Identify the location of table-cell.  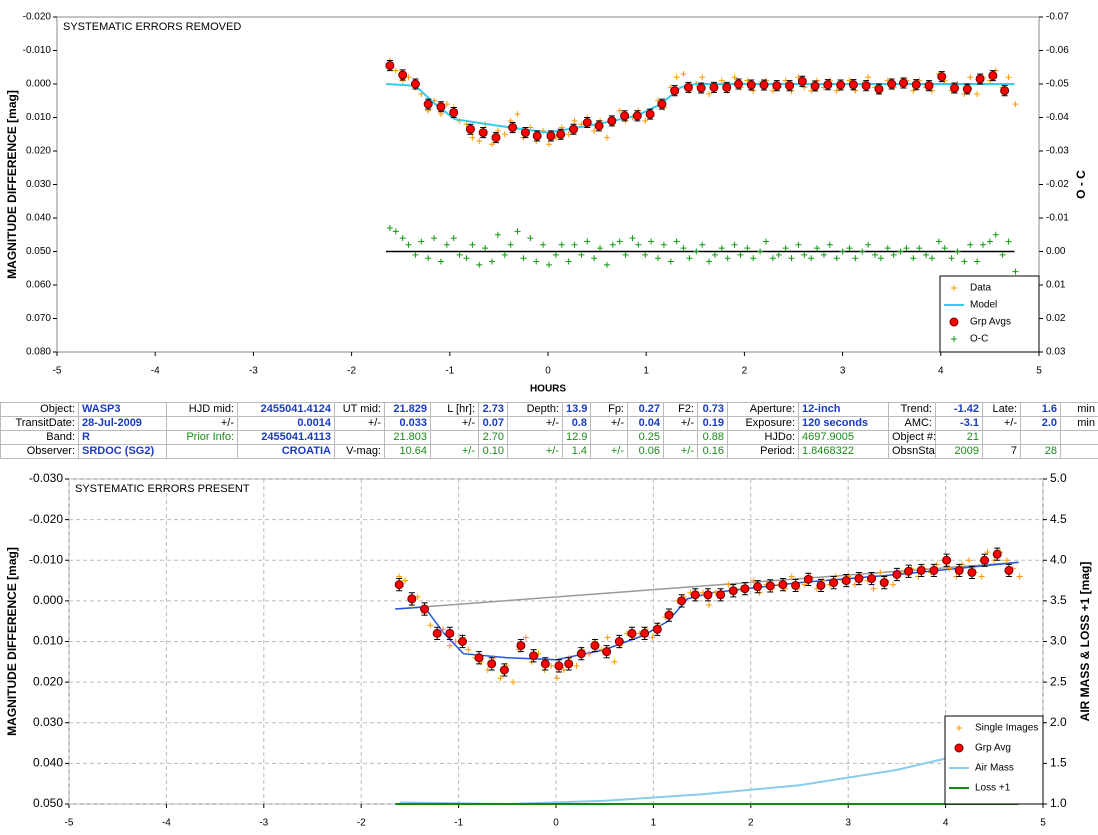
(202, 451).